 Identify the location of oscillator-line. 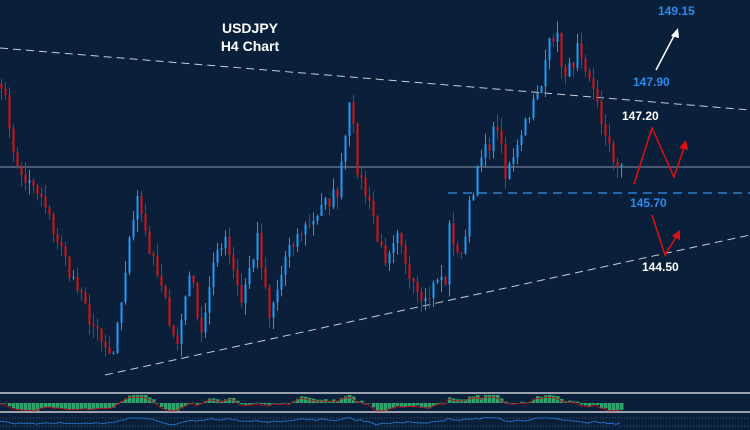
(310, 421).